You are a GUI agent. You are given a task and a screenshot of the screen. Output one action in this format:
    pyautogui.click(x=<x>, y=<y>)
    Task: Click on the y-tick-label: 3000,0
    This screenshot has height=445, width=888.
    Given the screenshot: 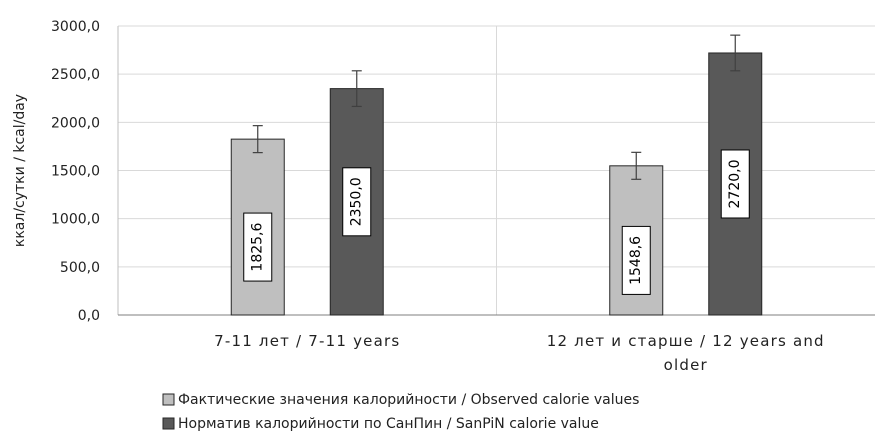 What is the action you would take?
    pyautogui.click(x=75, y=27)
    